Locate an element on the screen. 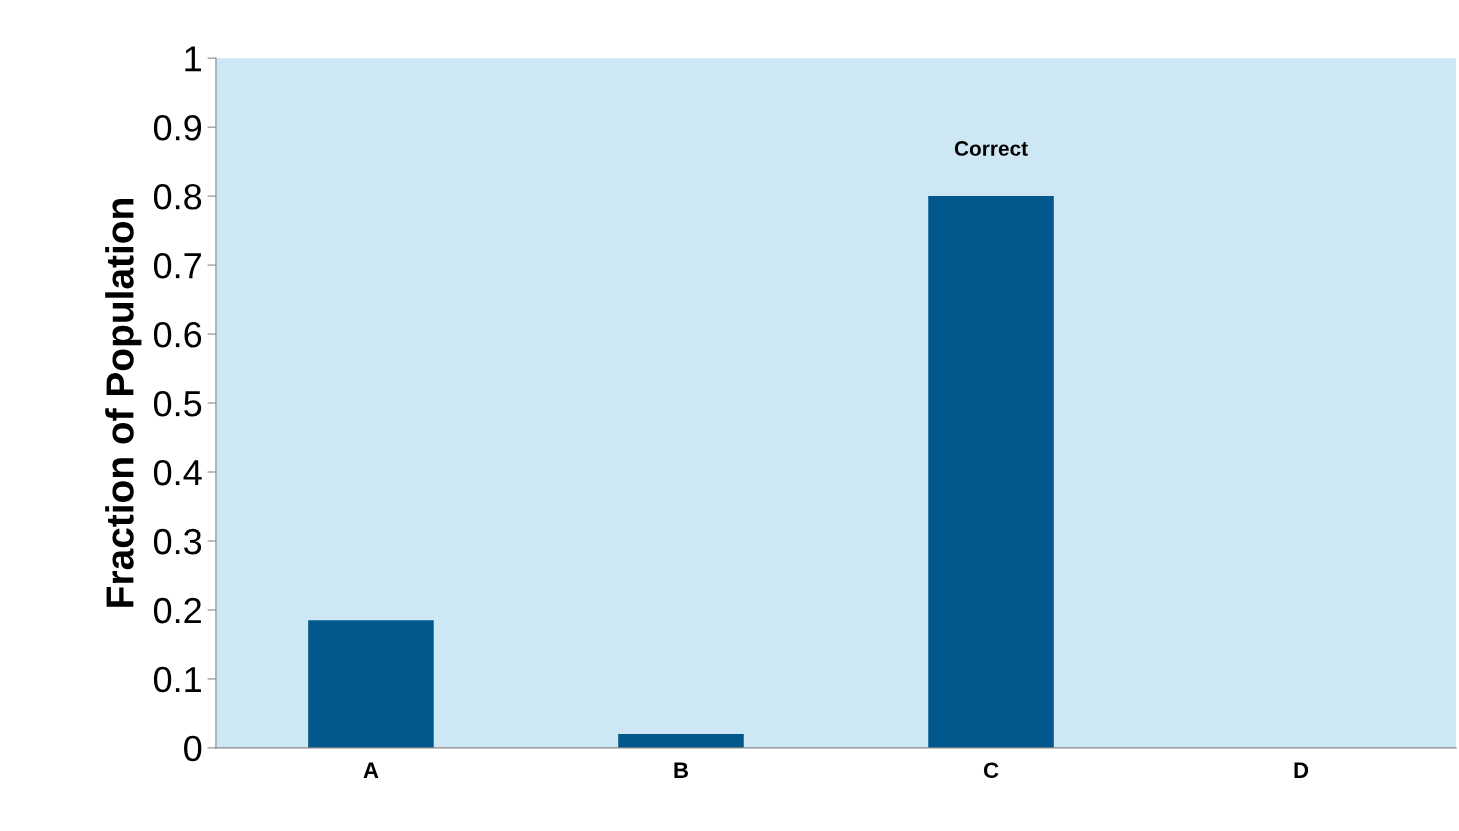  y-tick-label: 0.3 is located at coordinates (177, 541).